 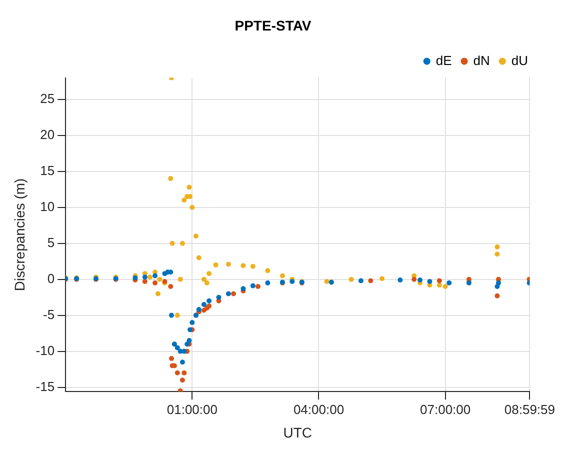 What do you see at coordinates (192, 409) in the screenshot?
I see `x-tick-label: 01:00:00` at bounding box center [192, 409].